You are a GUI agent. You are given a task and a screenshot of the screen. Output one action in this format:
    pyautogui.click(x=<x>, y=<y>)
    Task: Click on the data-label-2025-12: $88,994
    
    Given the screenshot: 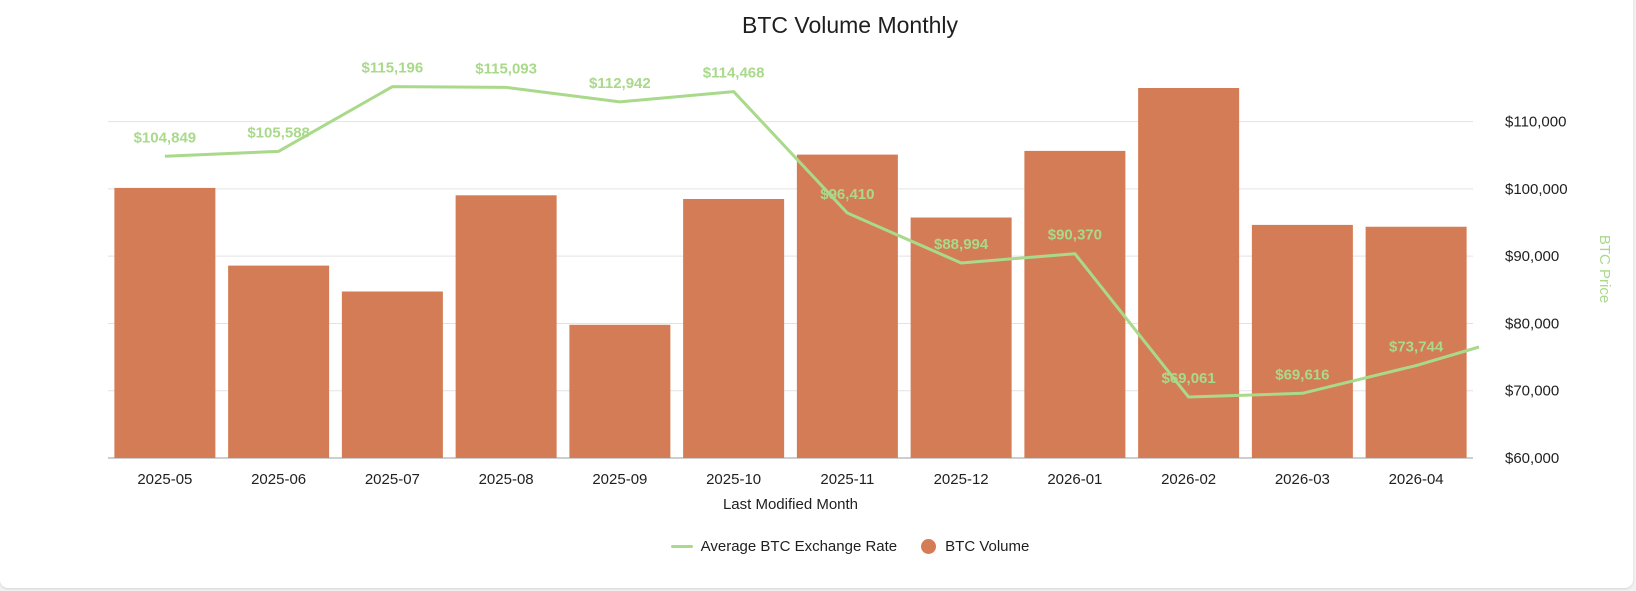 What is the action you would take?
    pyautogui.click(x=961, y=244)
    